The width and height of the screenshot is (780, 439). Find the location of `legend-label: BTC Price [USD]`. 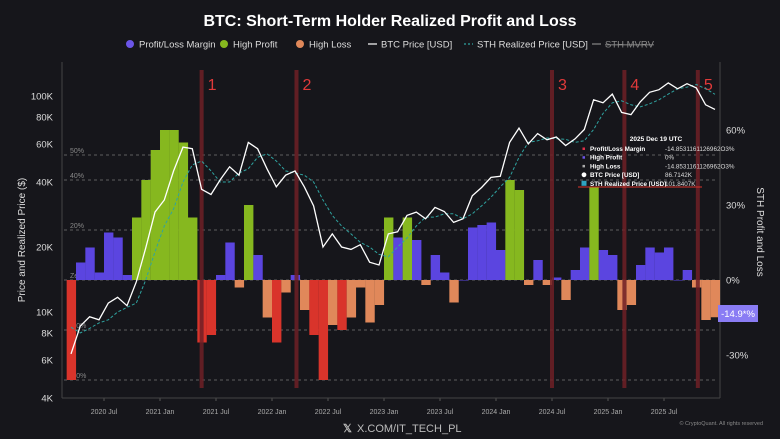

legend-label: BTC Price [USD] is located at coordinates (416, 45).